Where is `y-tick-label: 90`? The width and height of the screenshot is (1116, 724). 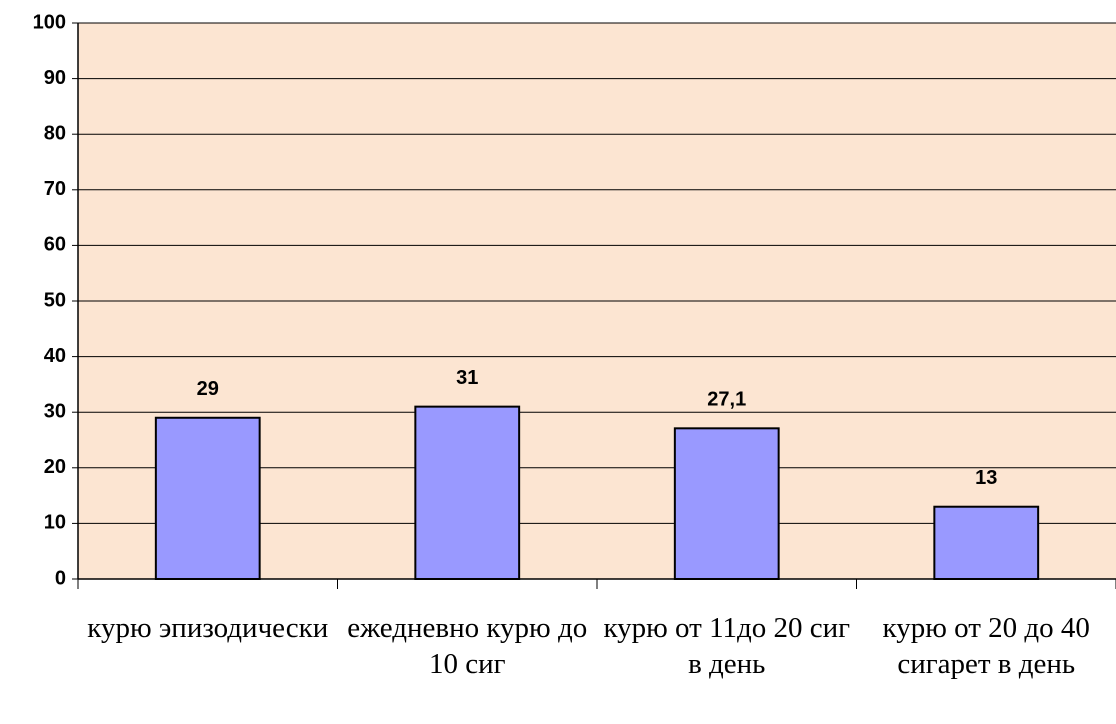 y-tick-label: 90 is located at coordinates (55, 78).